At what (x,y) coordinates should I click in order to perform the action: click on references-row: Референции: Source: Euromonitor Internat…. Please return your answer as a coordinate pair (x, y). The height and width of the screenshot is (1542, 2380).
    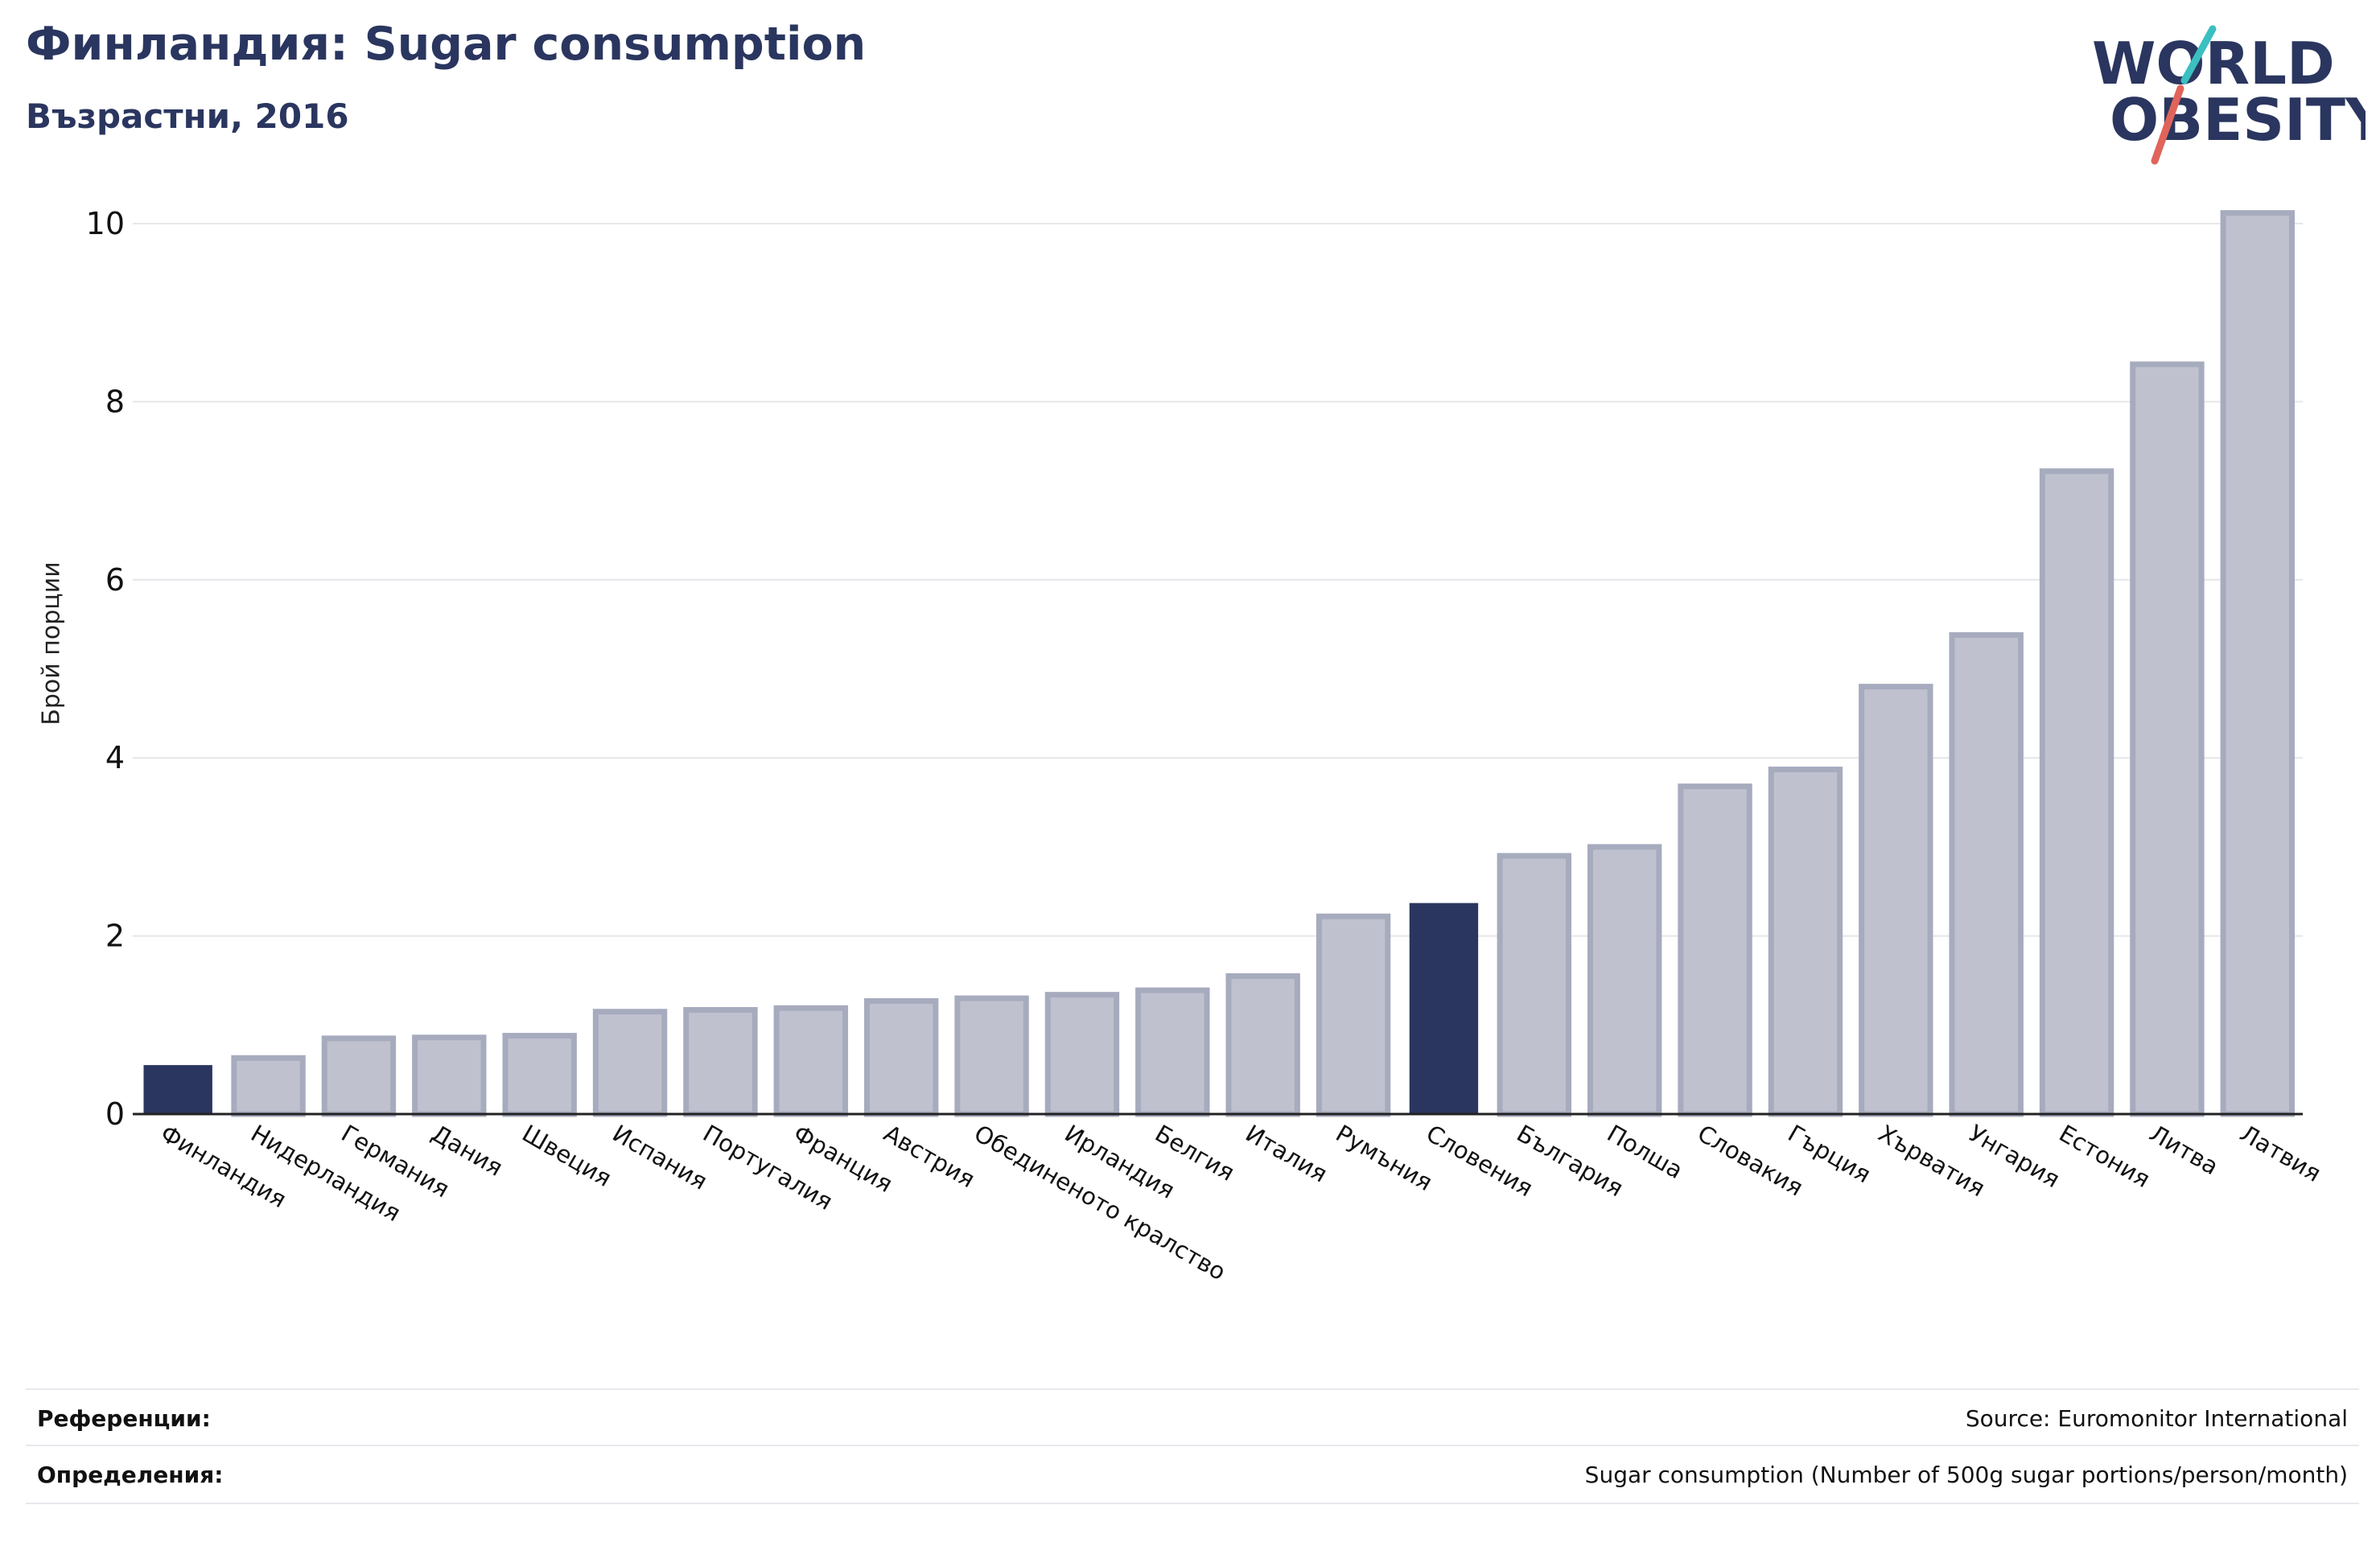
    Looking at the image, I should click on (1192, 1417).